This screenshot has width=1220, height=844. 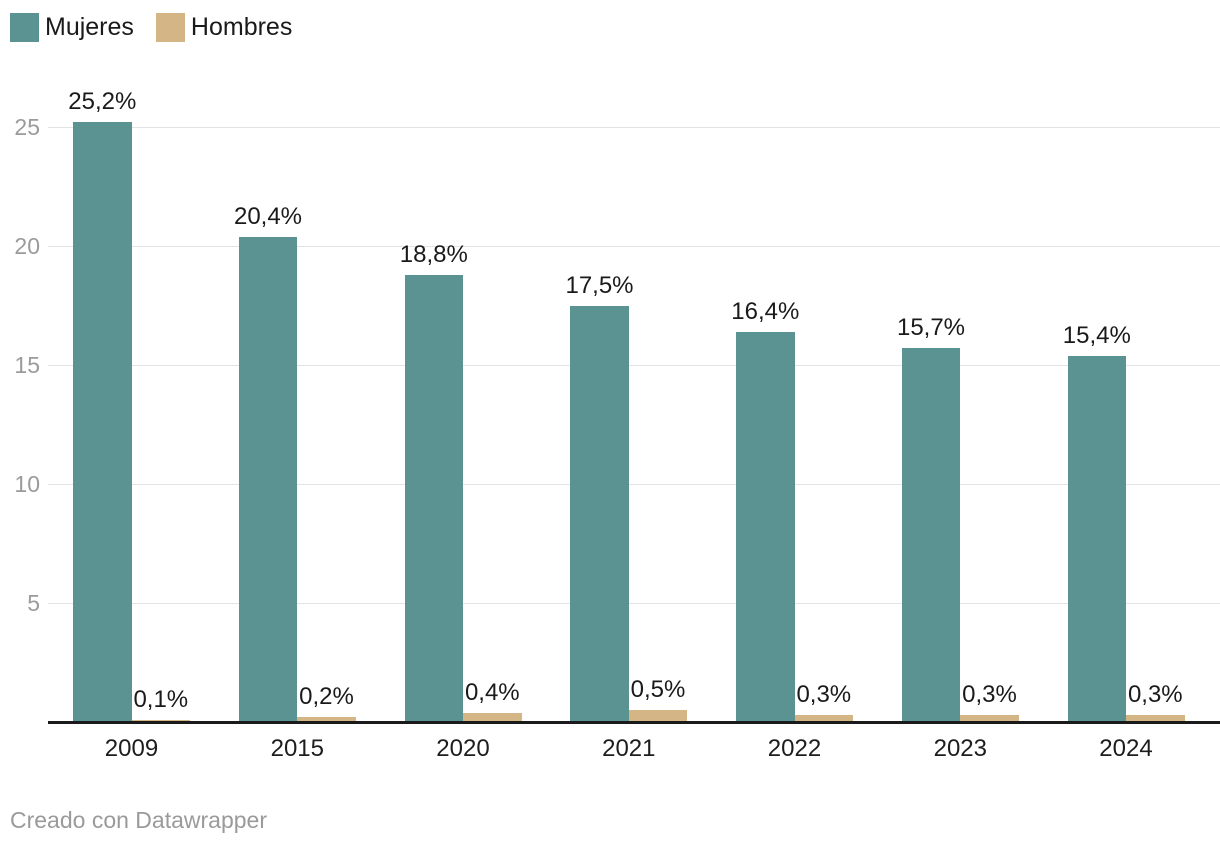 I want to click on legend: Mujeres Hombres, so click(x=162, y=27).